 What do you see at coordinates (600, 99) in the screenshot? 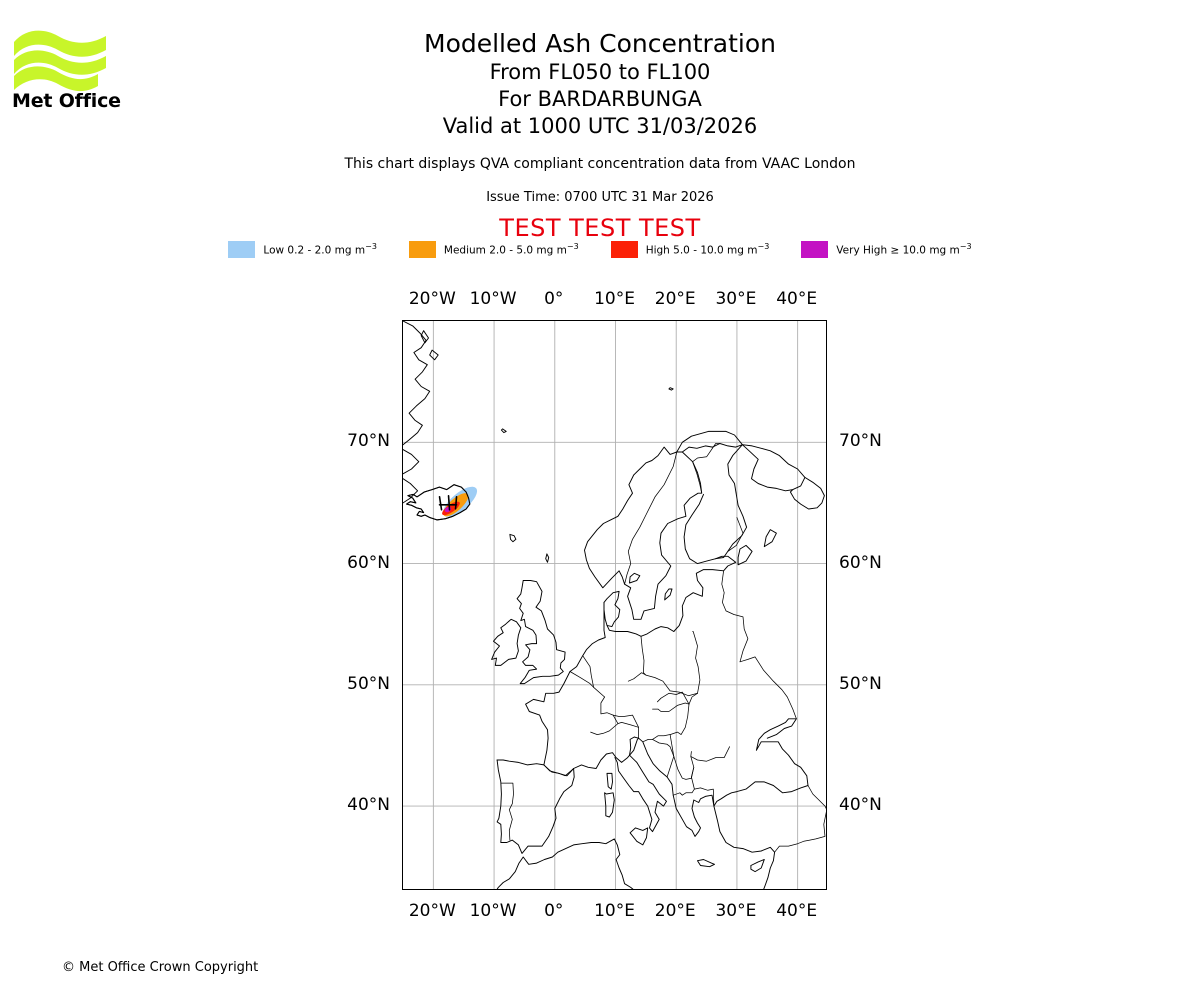
I see `volcano-name: For BARDARBUNGA` at bounding box center [600, 99].